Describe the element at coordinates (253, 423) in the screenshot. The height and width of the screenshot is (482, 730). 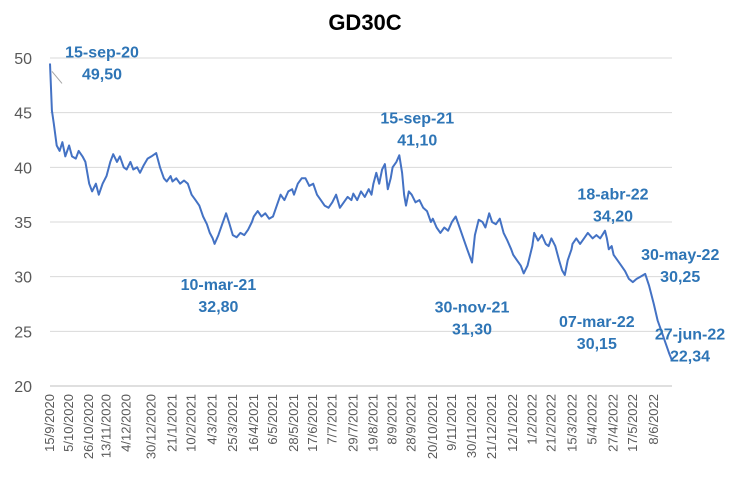
I see `x-tick-label: 16/4/2021` at that location.